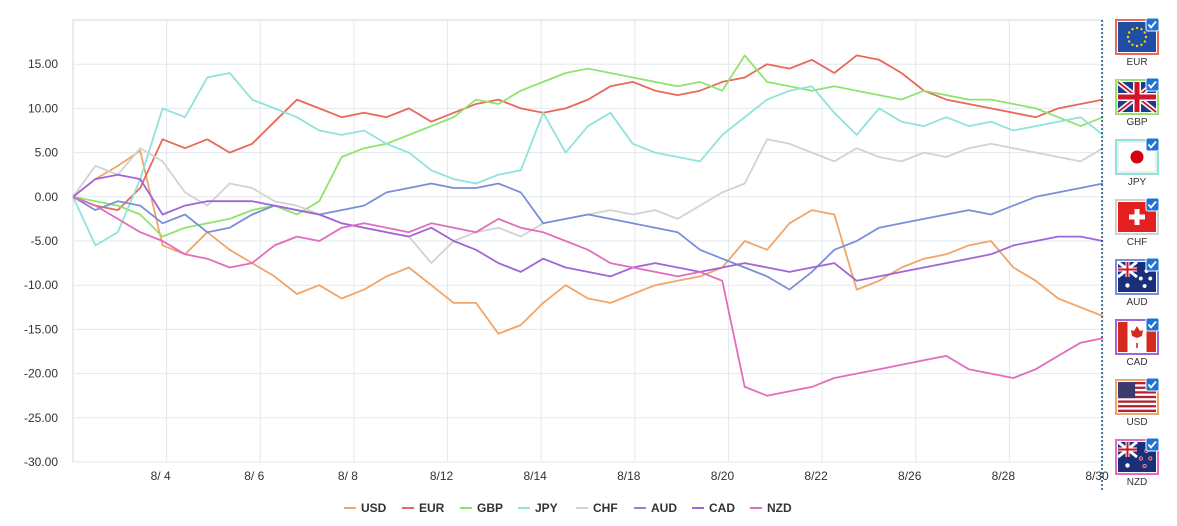 The image size is (1177, 526). Describe the element at coordinates (43, 64) in the screenshot. I see `y-tick-label: 15.00` at that location.